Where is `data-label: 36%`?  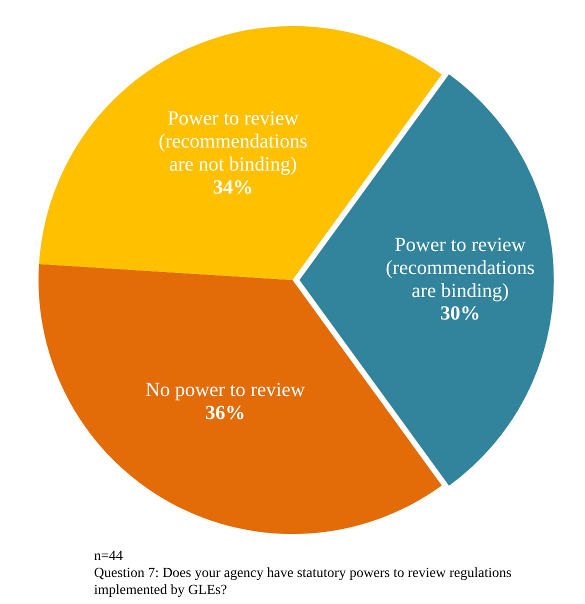
data-label: 36% is located at coordinates (225, 413).